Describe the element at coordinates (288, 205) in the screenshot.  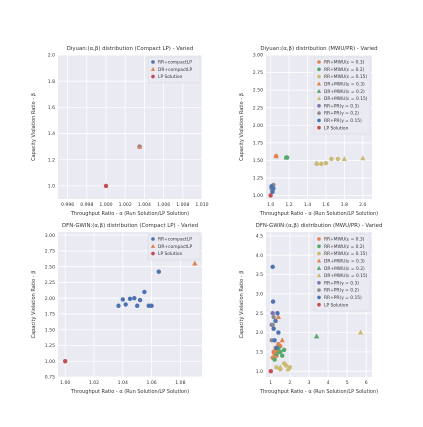
I see `x-tick-label: 1.2` at that location.